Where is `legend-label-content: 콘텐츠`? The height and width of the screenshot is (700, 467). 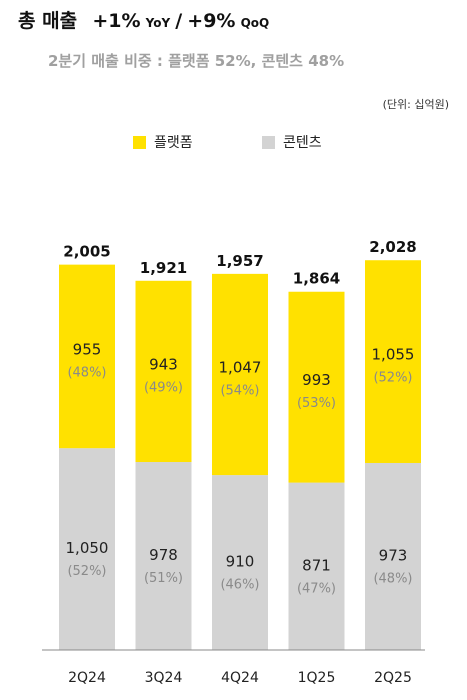 legend-label-content: 콘텐츠 is located at coordinates (302, 143).